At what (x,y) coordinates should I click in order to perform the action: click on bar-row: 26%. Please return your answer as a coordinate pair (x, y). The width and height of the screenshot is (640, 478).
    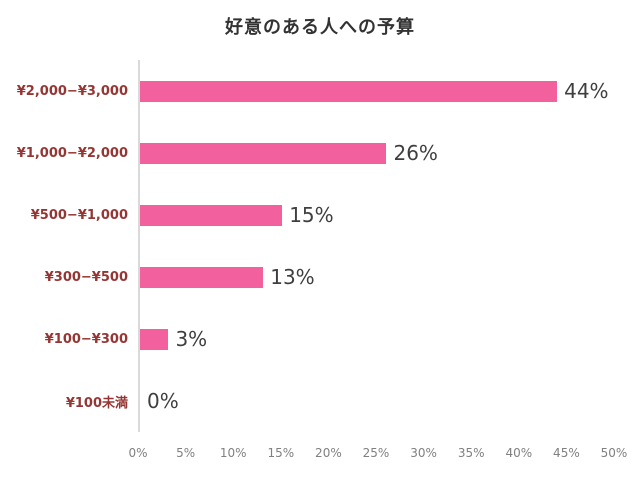
    Looking at the image, I should click on (377, 153).